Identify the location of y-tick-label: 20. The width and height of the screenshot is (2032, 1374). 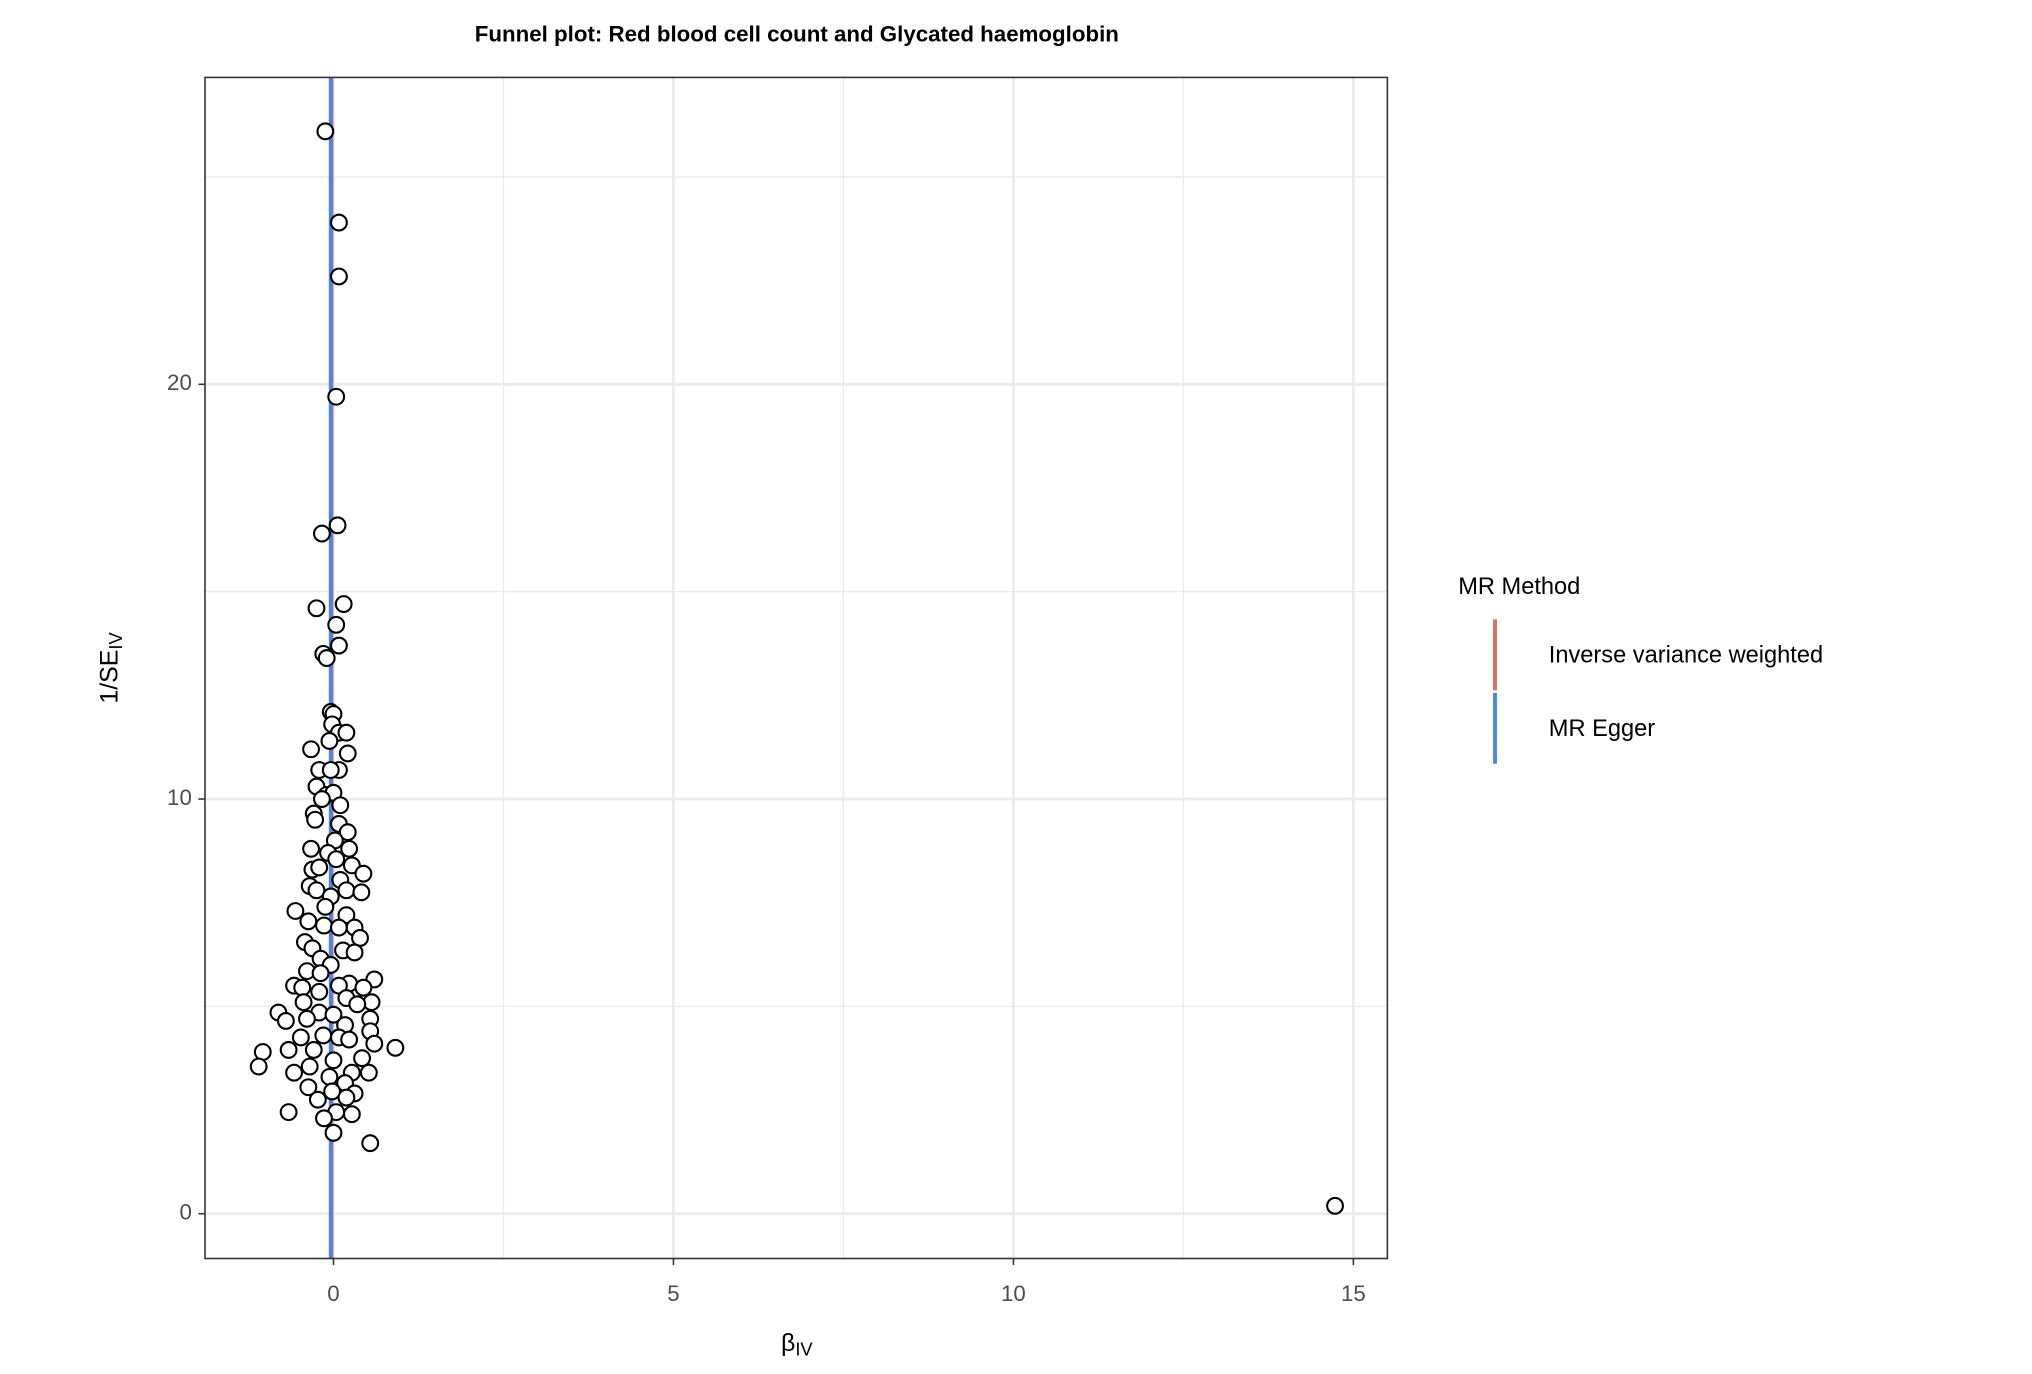
(179, 382).